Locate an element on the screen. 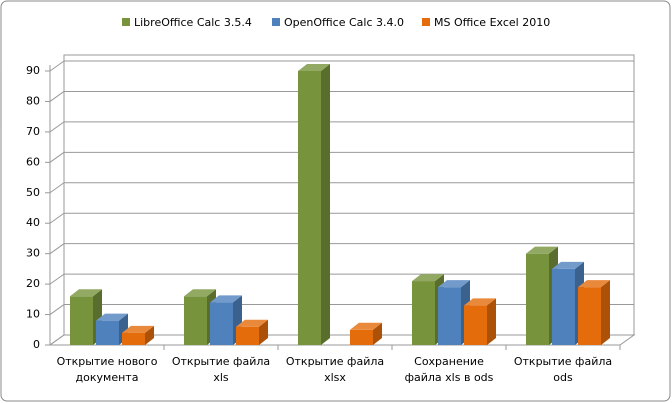  x-tick-label: Открытие файла ods is located at coordinates (563, 369).